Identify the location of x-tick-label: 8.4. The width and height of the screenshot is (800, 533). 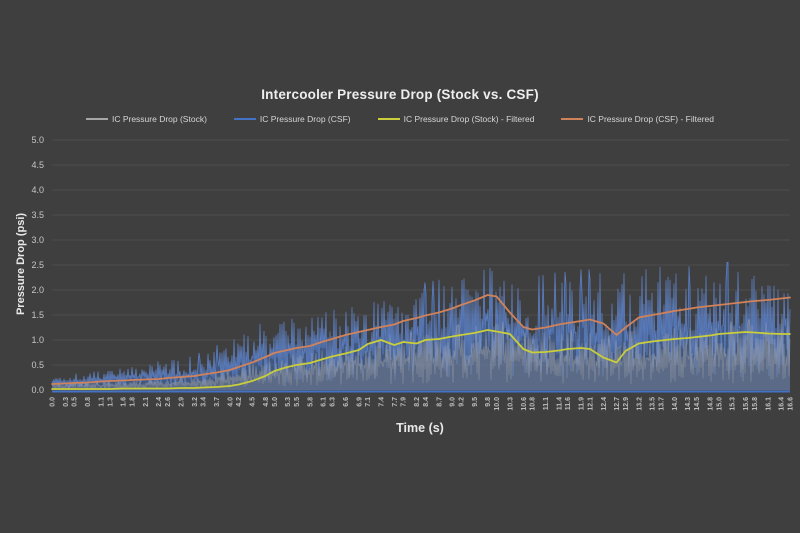
(426, 402).